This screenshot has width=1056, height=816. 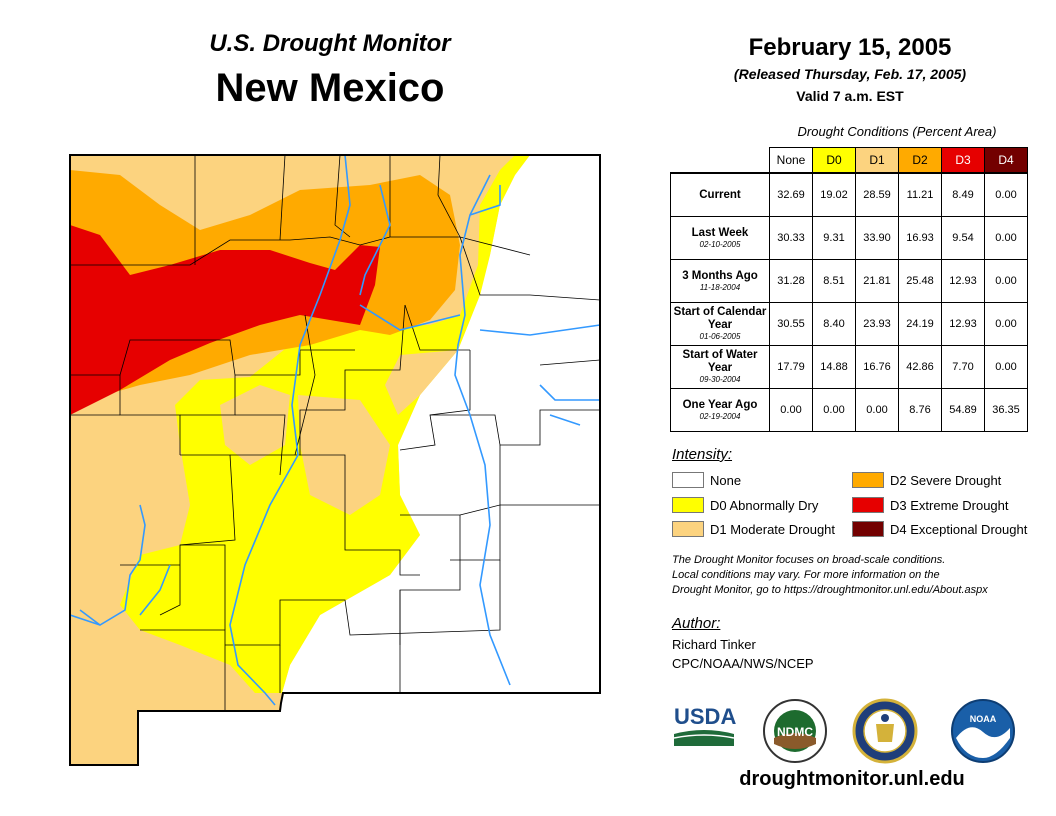 What do you see at coordinates (959, 529) in the screenshot?
I see `legend-label: D4 Exceptional Drought` at bounding box center [959, 529].